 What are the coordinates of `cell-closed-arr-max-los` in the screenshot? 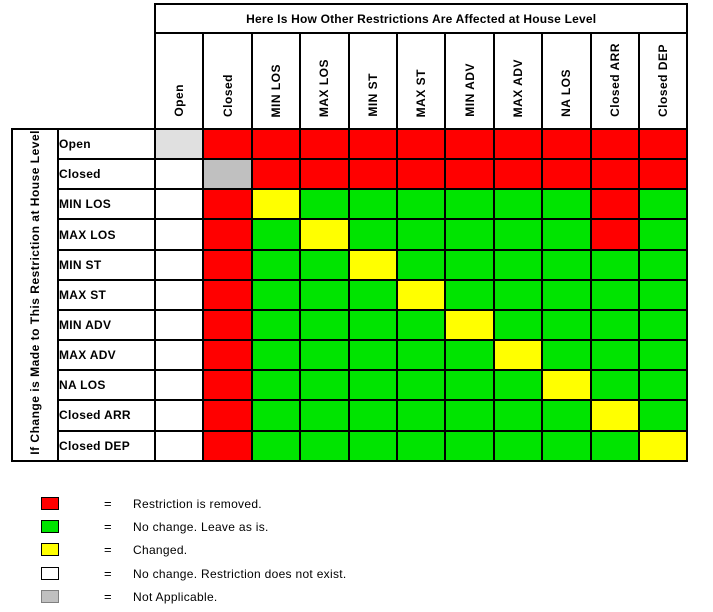 It's located at (324, 415).